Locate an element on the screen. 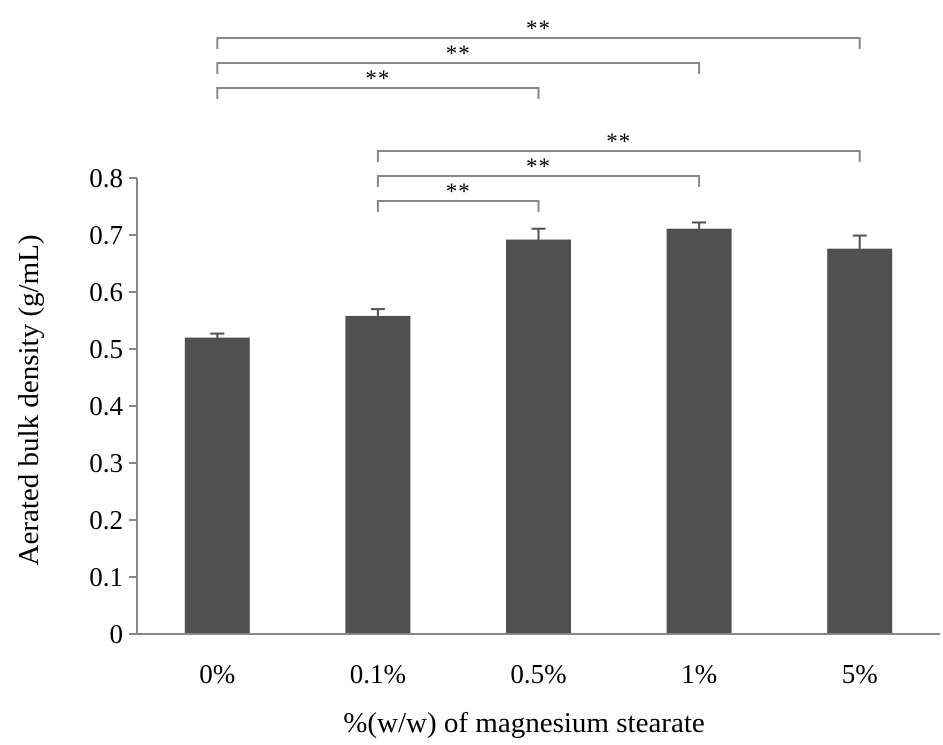  x-axis-title: %(w/w) of magnesium stearate is located at coordinates (524, 723).